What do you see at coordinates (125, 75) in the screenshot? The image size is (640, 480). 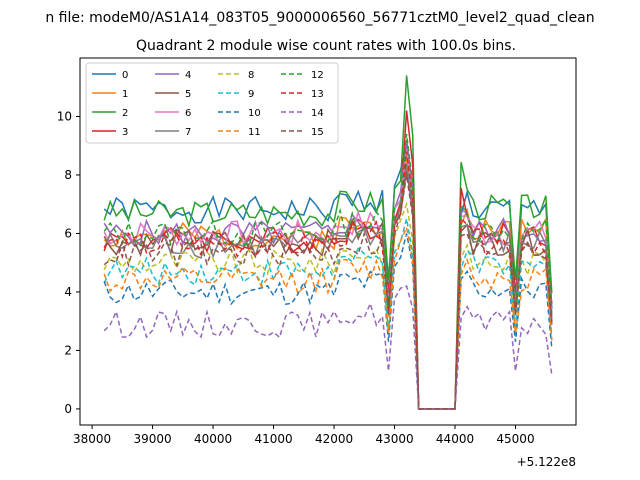 I see `legend-label: 0` at bounding box center [125, 75].